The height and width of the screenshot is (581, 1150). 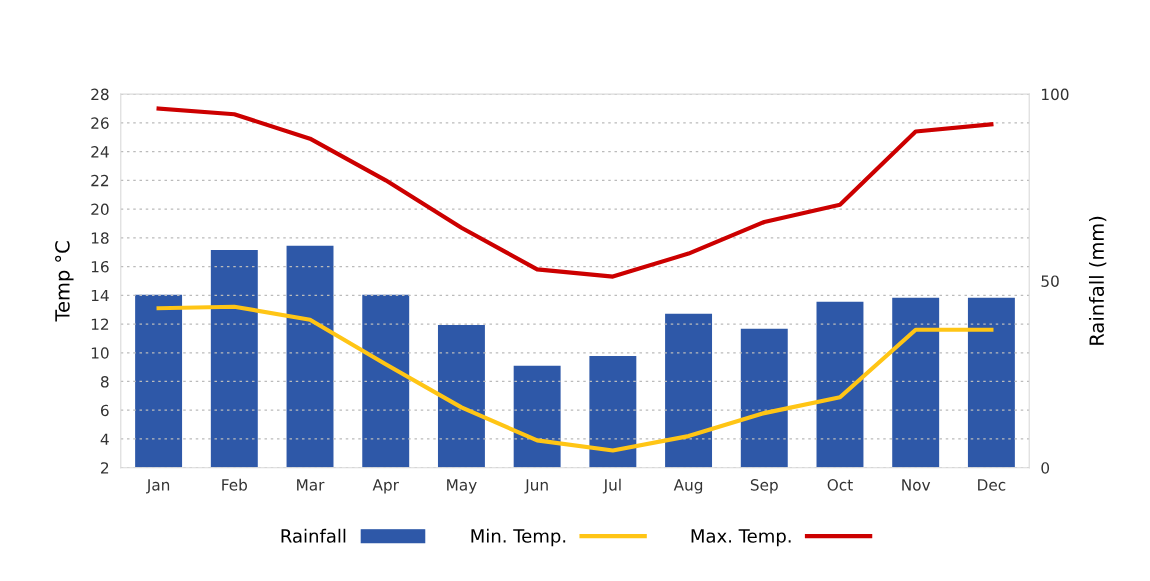 What do you see at coordinates (100, 94) in the screenshot?
I see `y-tick-label: 28` at bounding box center [100, 94].